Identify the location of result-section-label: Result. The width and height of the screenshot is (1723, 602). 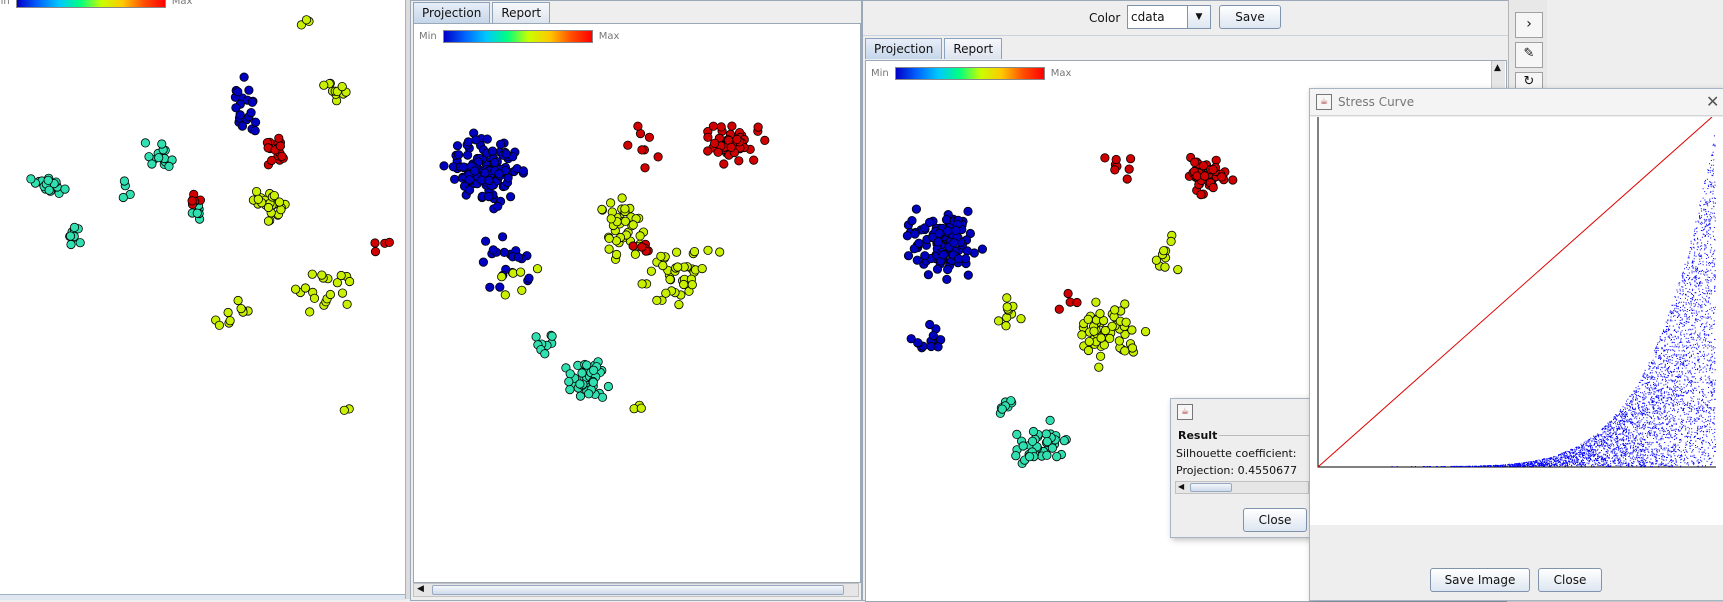
(1198, 435).